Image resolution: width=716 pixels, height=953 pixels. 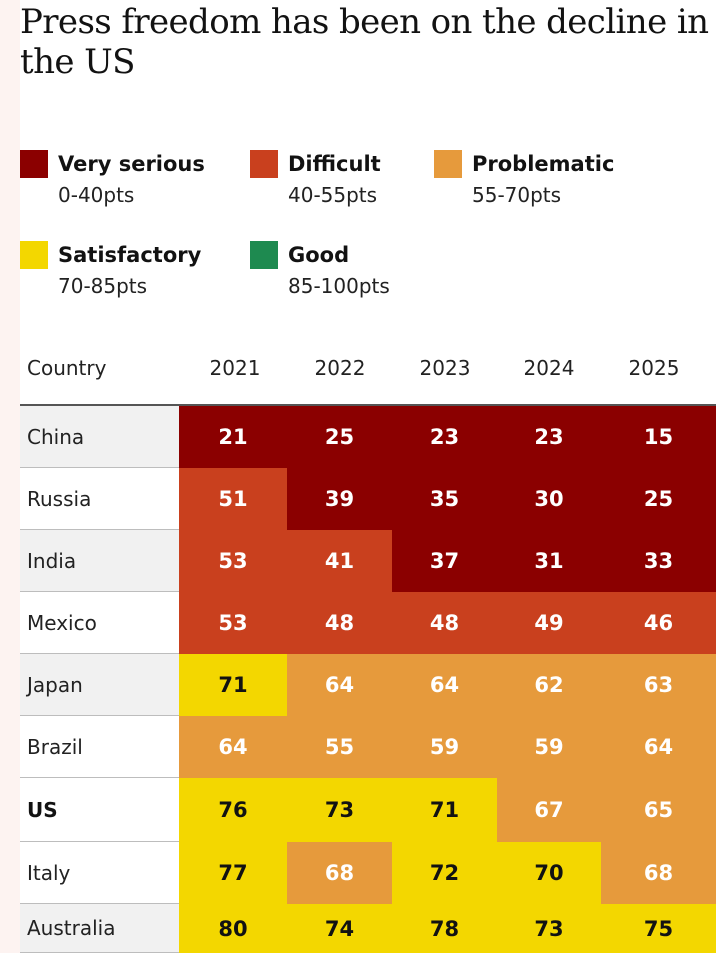 What do you see at coordinates (549, 873) in the screenshot?
I see `score-cell-italy-2024: 70` at bounding box center [549, 873].